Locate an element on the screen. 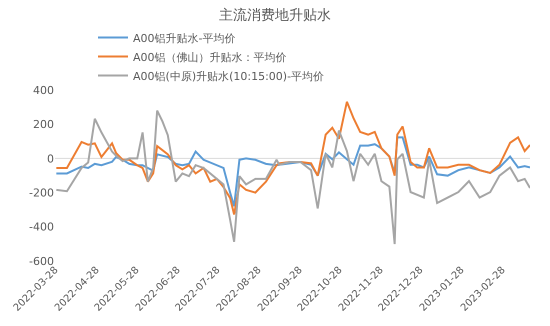  legend-label: A00铝(中原)升贴水(10:15:00)-平均价 is located at coordinates (228, 76).